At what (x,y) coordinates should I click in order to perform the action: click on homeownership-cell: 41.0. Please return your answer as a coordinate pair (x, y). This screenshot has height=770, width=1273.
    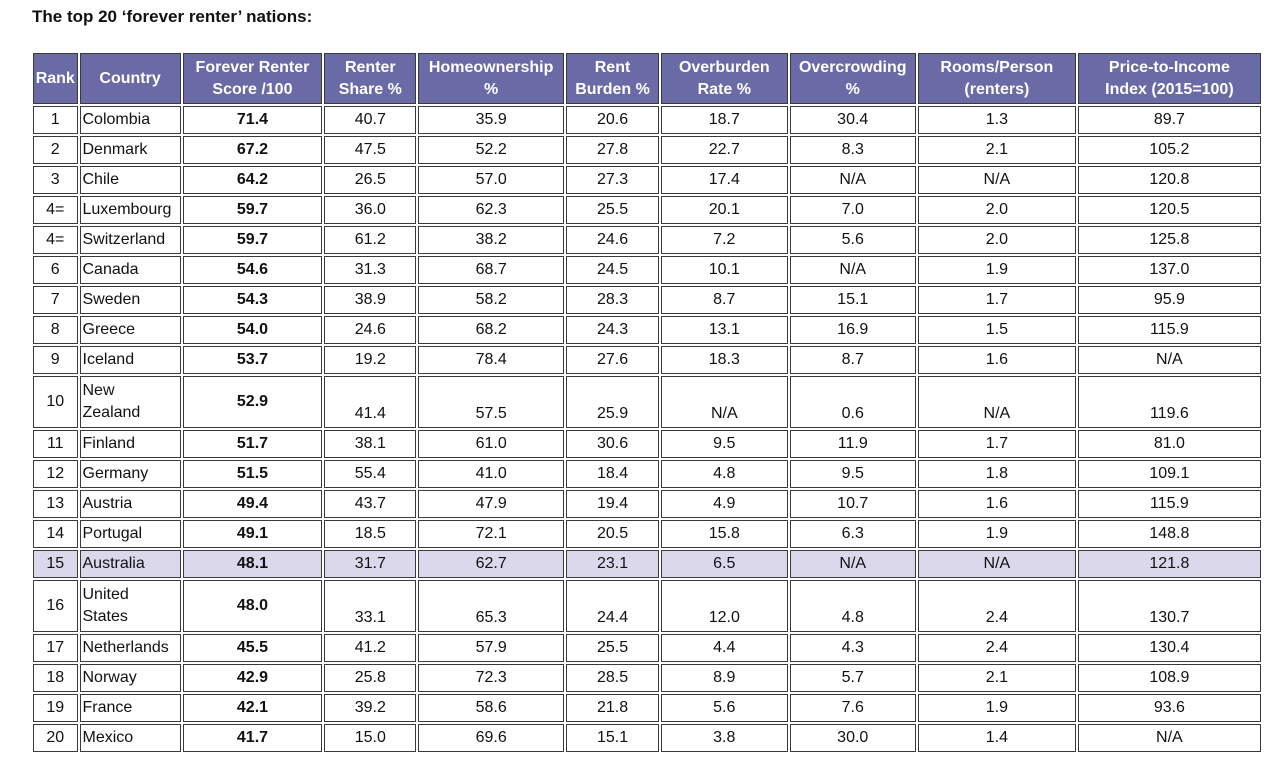
    Looking at the image, I should click on (491, 474).